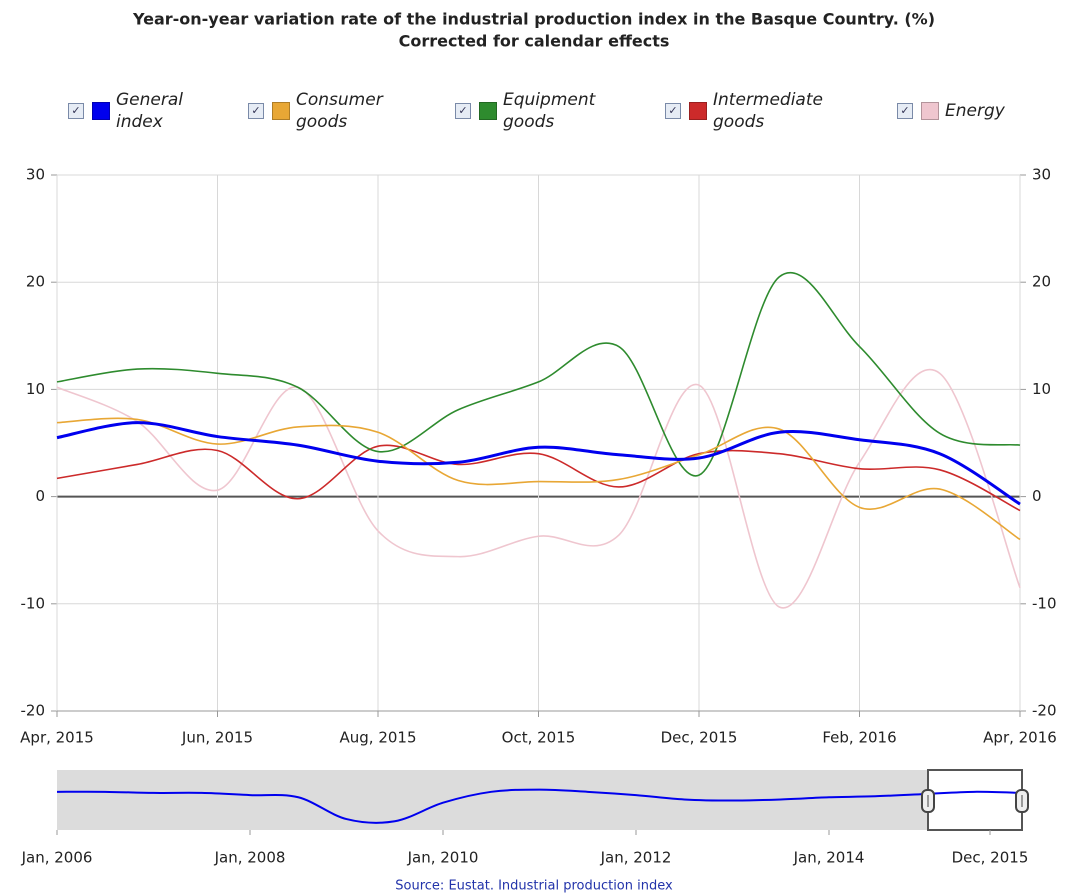 This screenshot has height=896, width=1069. What do you see at coordinates (768, 111) in the screenshot?
I see `legend-label: Intermediate goods` at bounding box center [768, 111].